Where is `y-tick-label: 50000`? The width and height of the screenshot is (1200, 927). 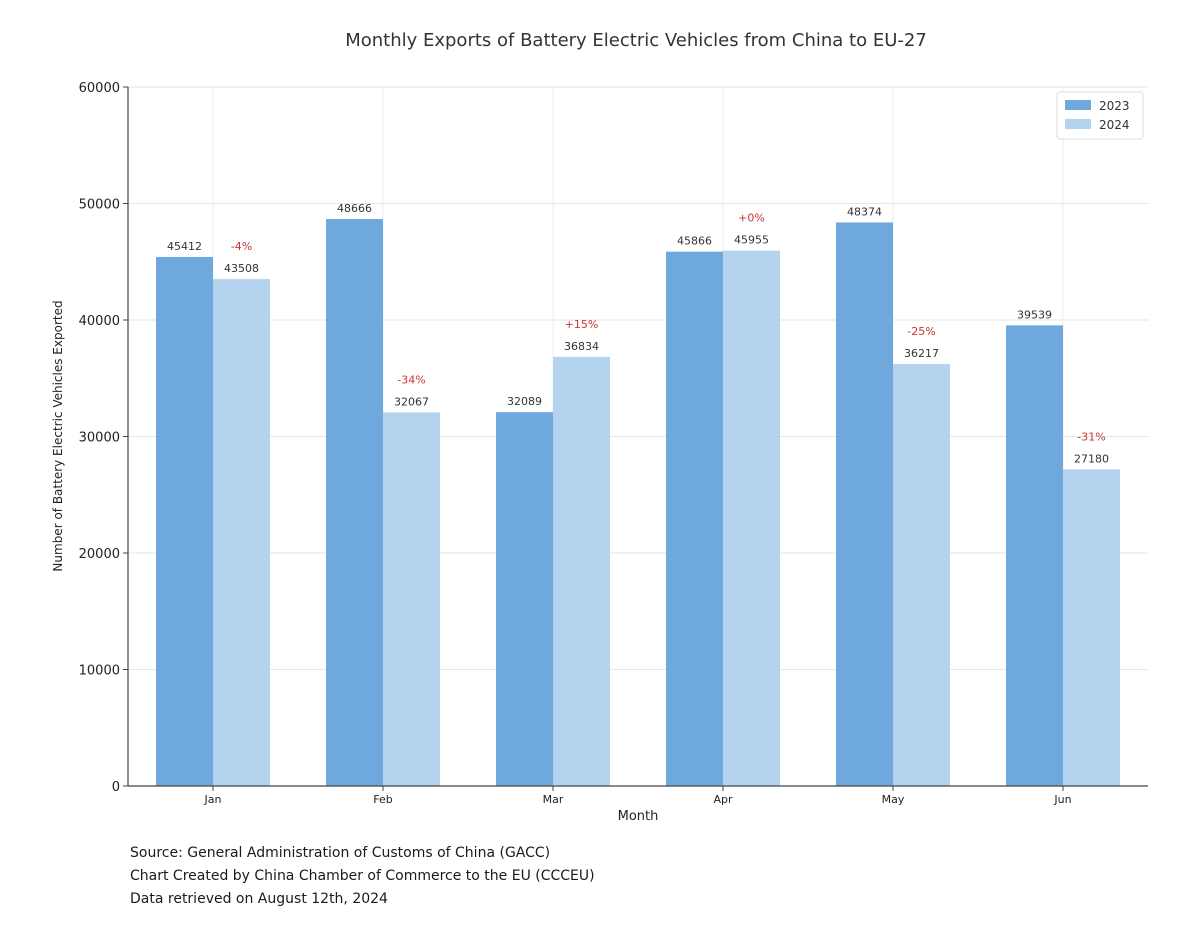 y-tick-label: 50000 is located at coordinates (99, 205).